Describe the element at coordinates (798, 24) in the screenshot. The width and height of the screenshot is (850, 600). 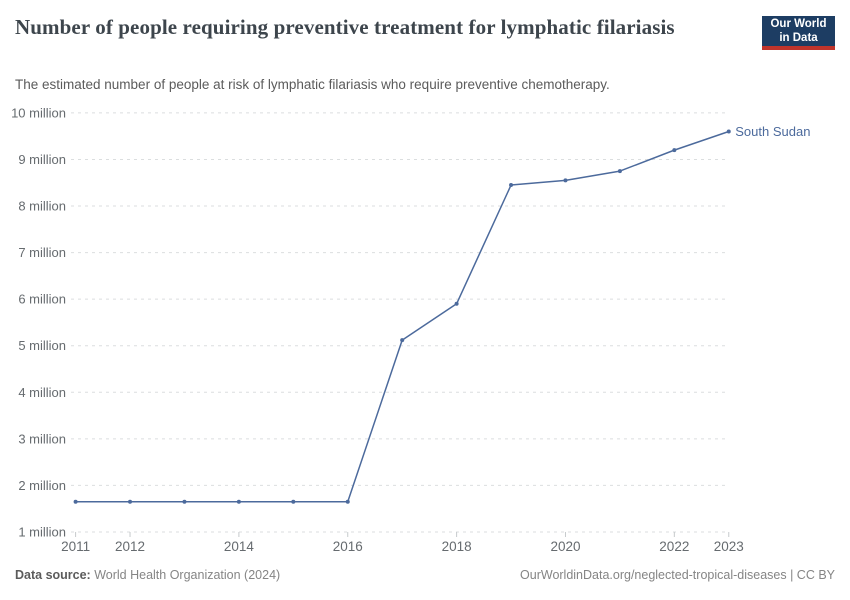
I see `owid-logo-line1: Our World` at that location.